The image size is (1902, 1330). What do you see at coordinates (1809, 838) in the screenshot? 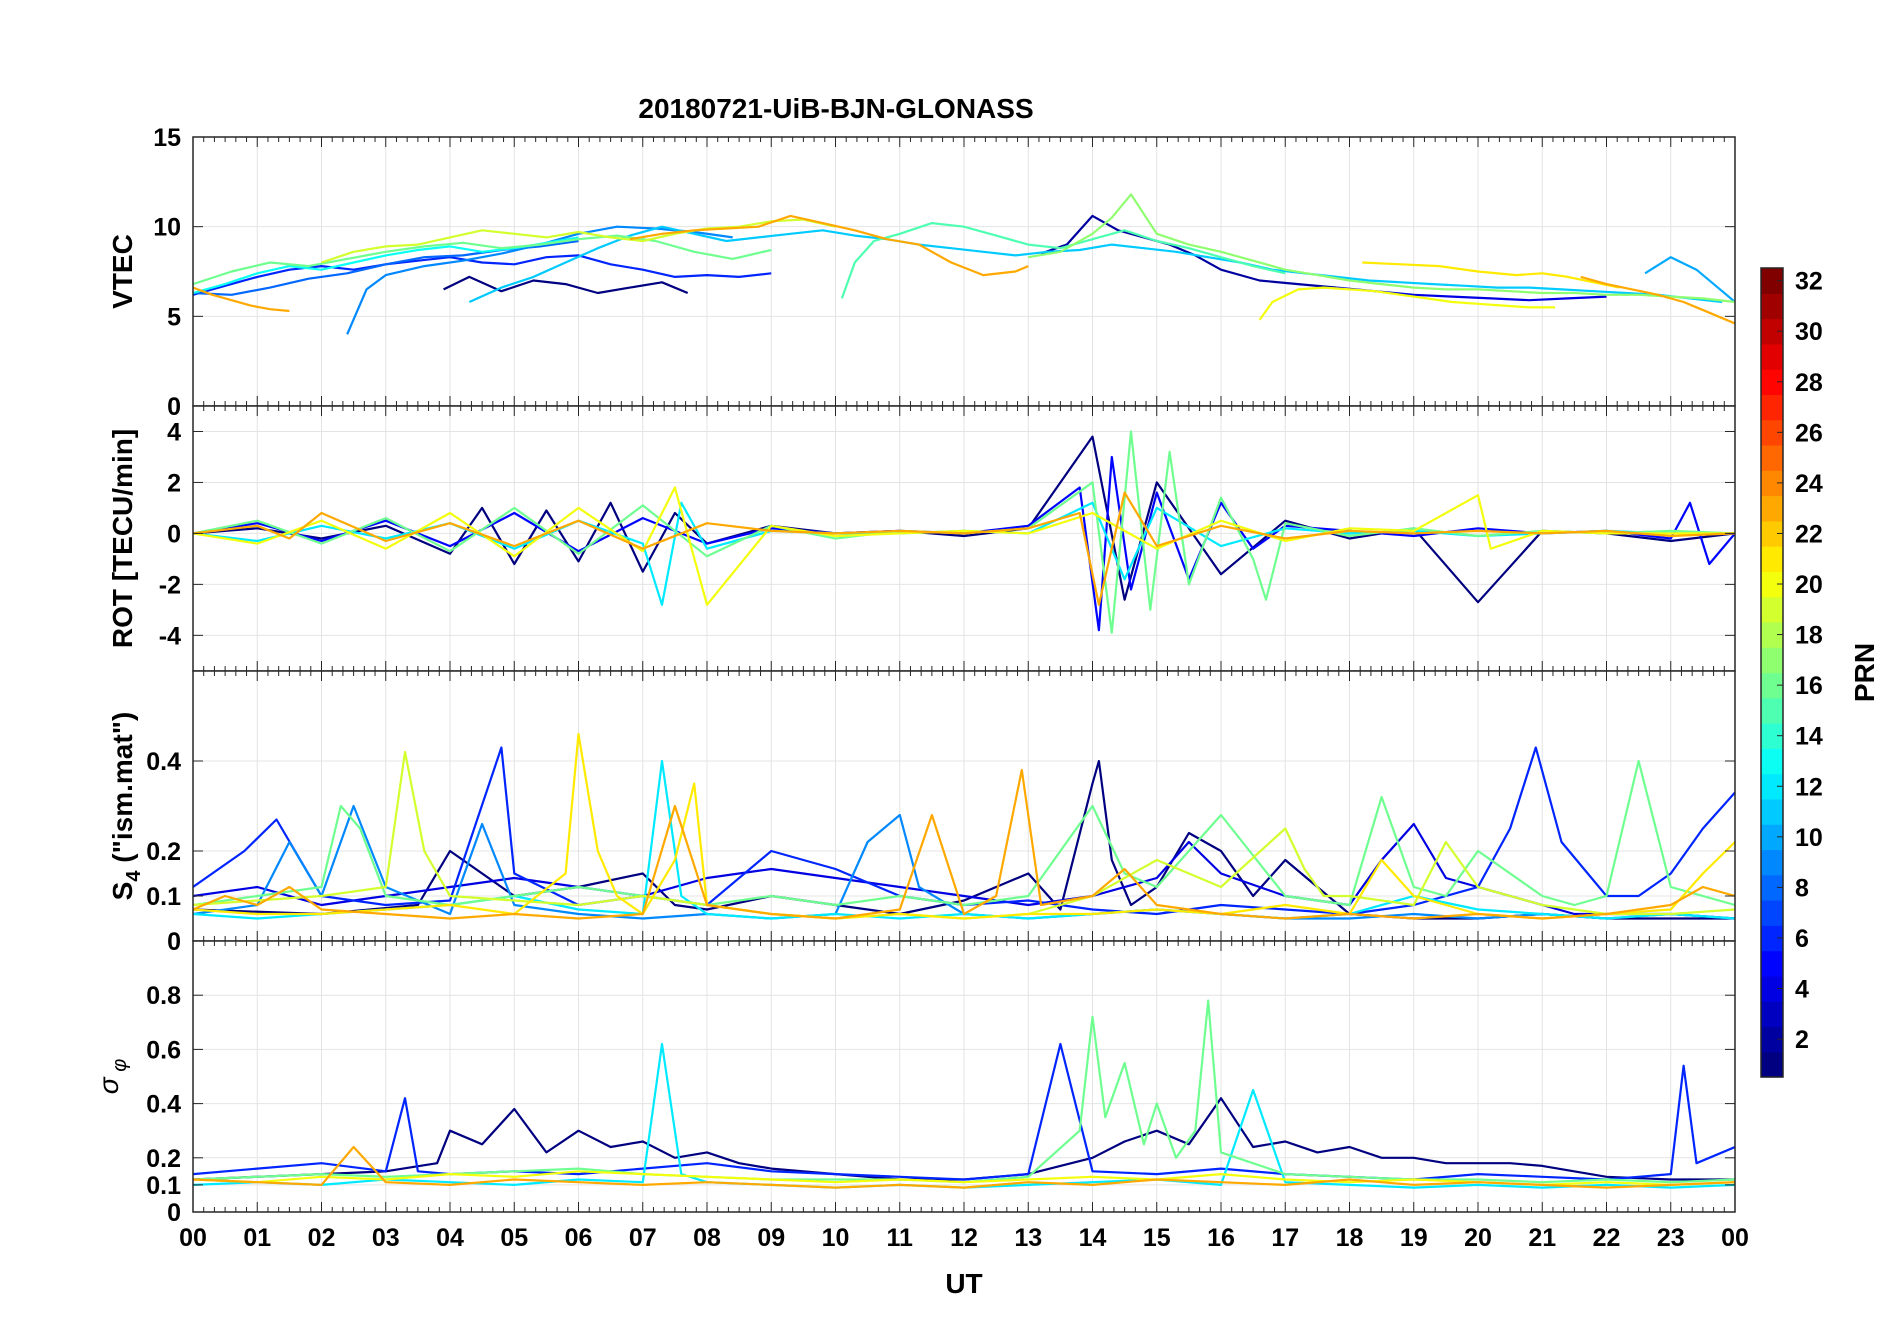
I see `colorbar-tick-label: 10` at bounding box center [1809, 838].